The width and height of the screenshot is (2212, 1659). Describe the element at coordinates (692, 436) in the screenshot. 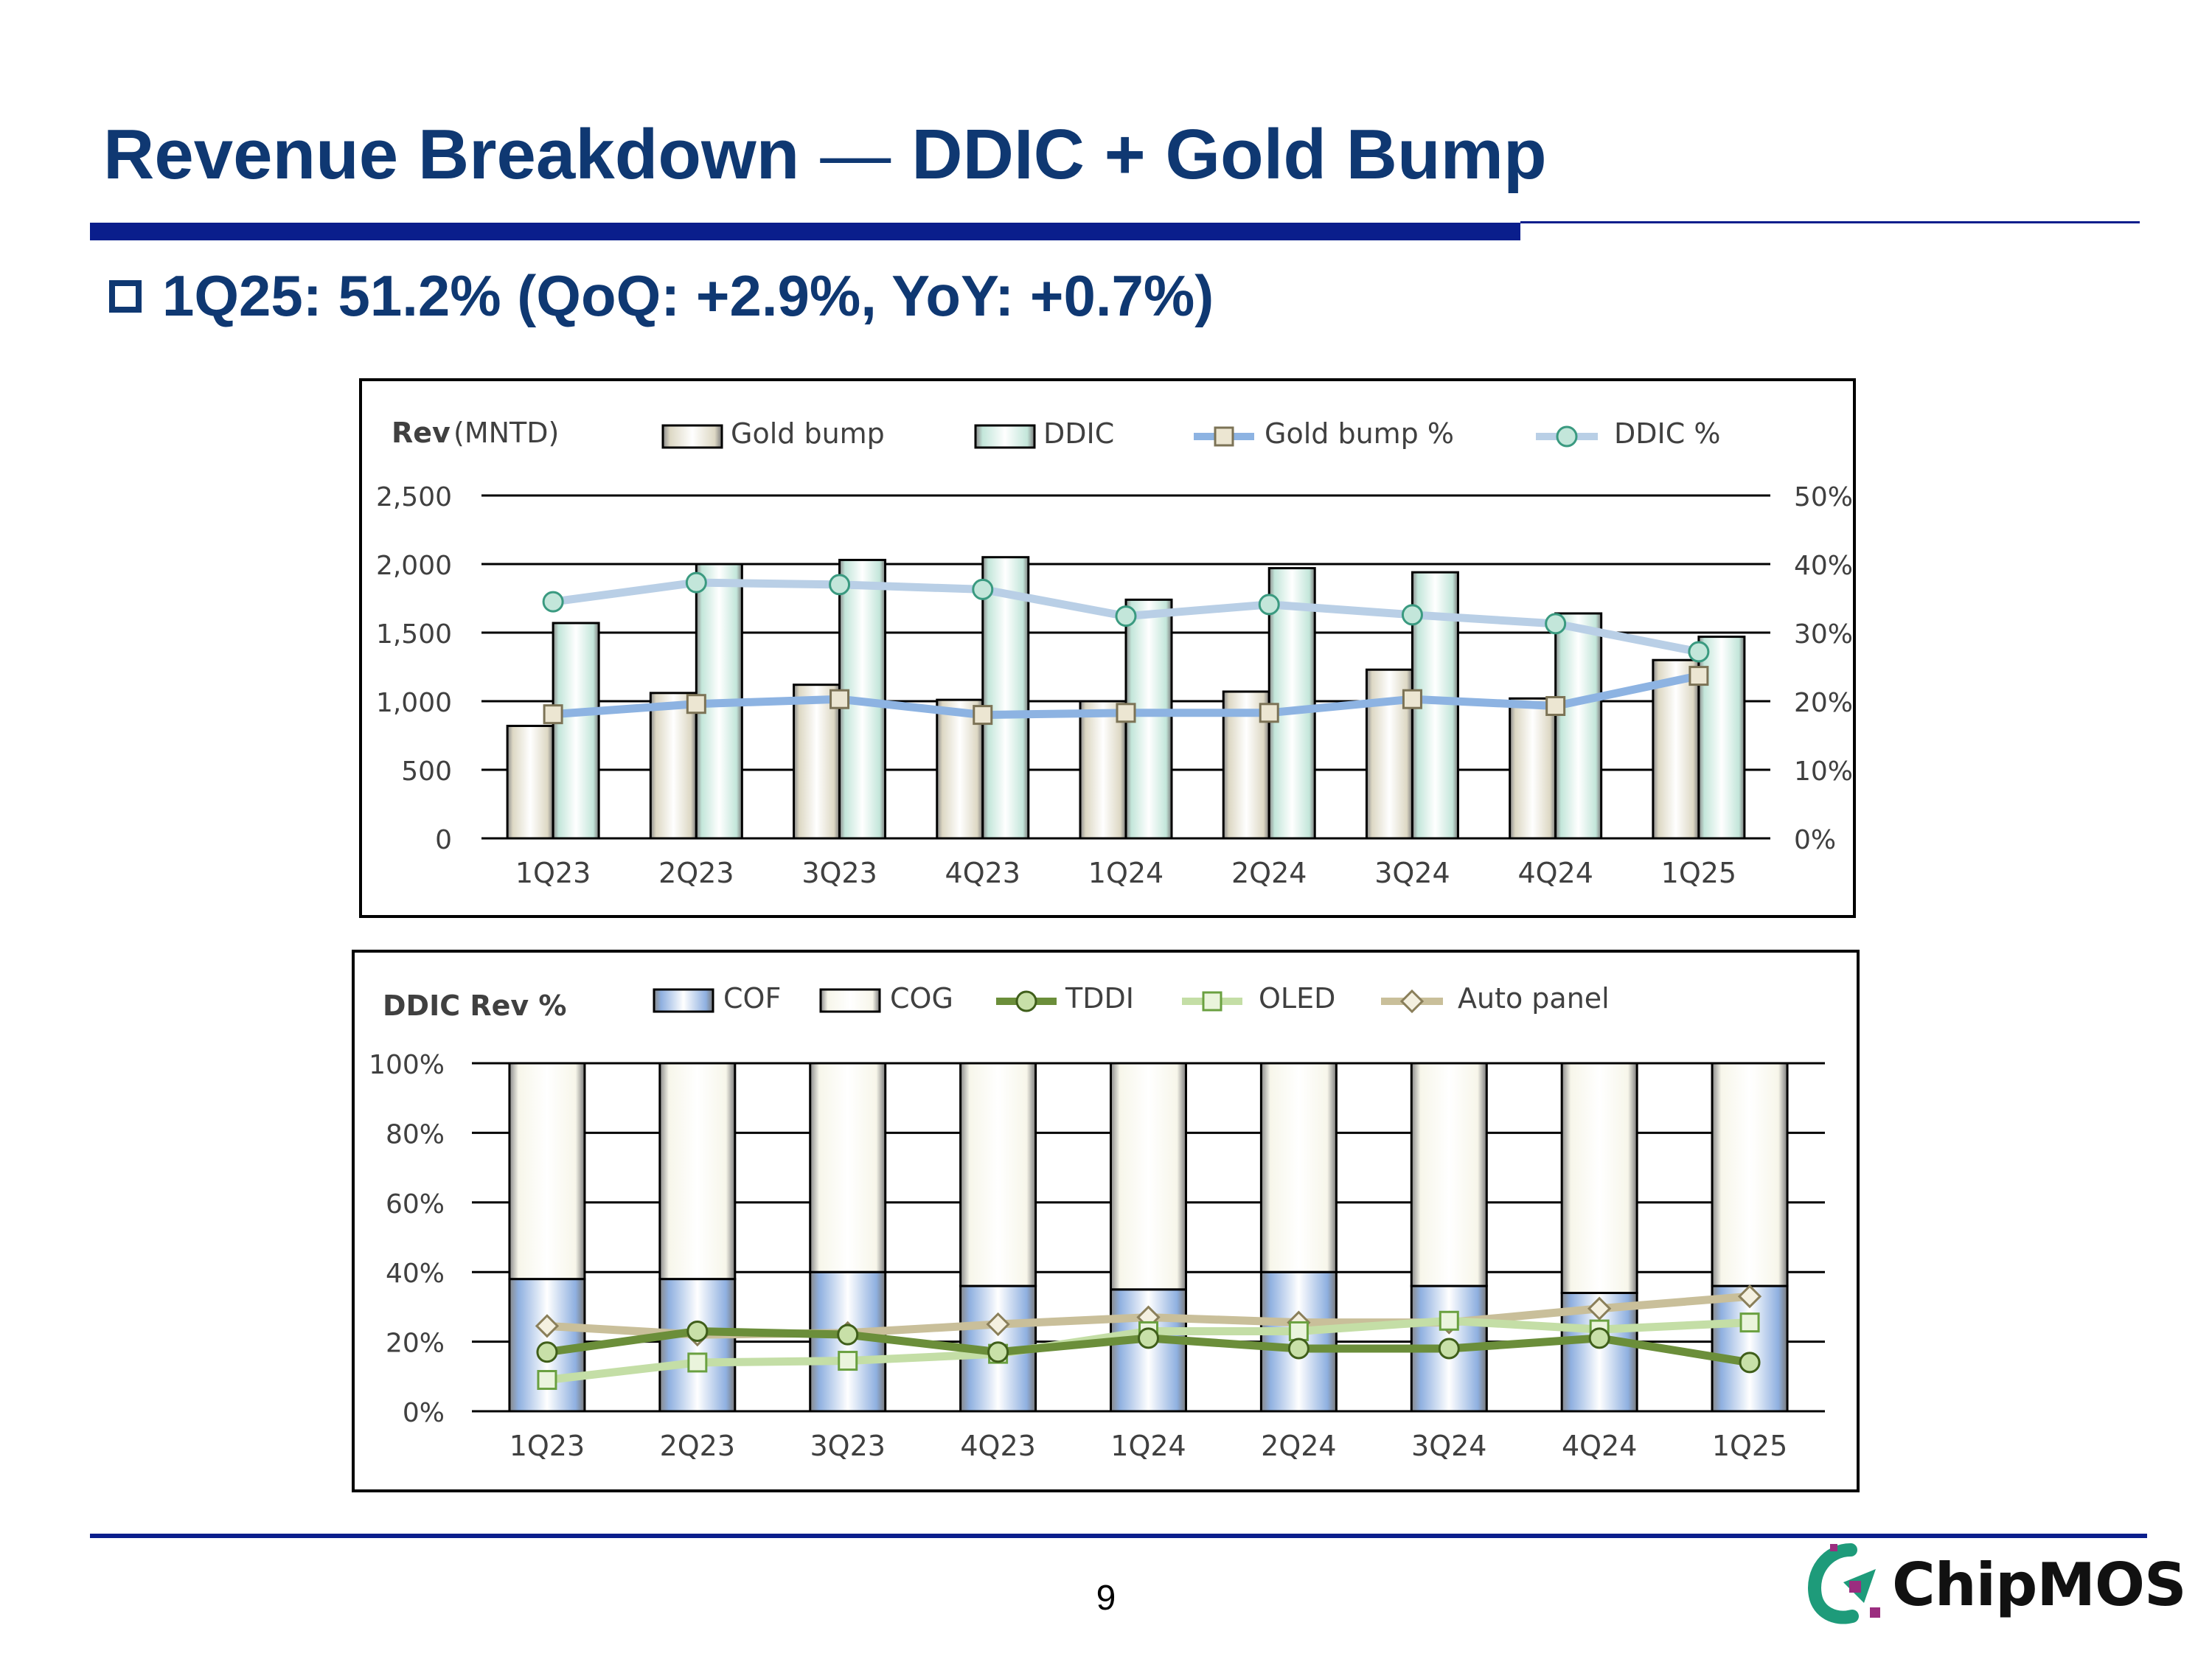

I see `legend-swatch-gold-bump` at that location.